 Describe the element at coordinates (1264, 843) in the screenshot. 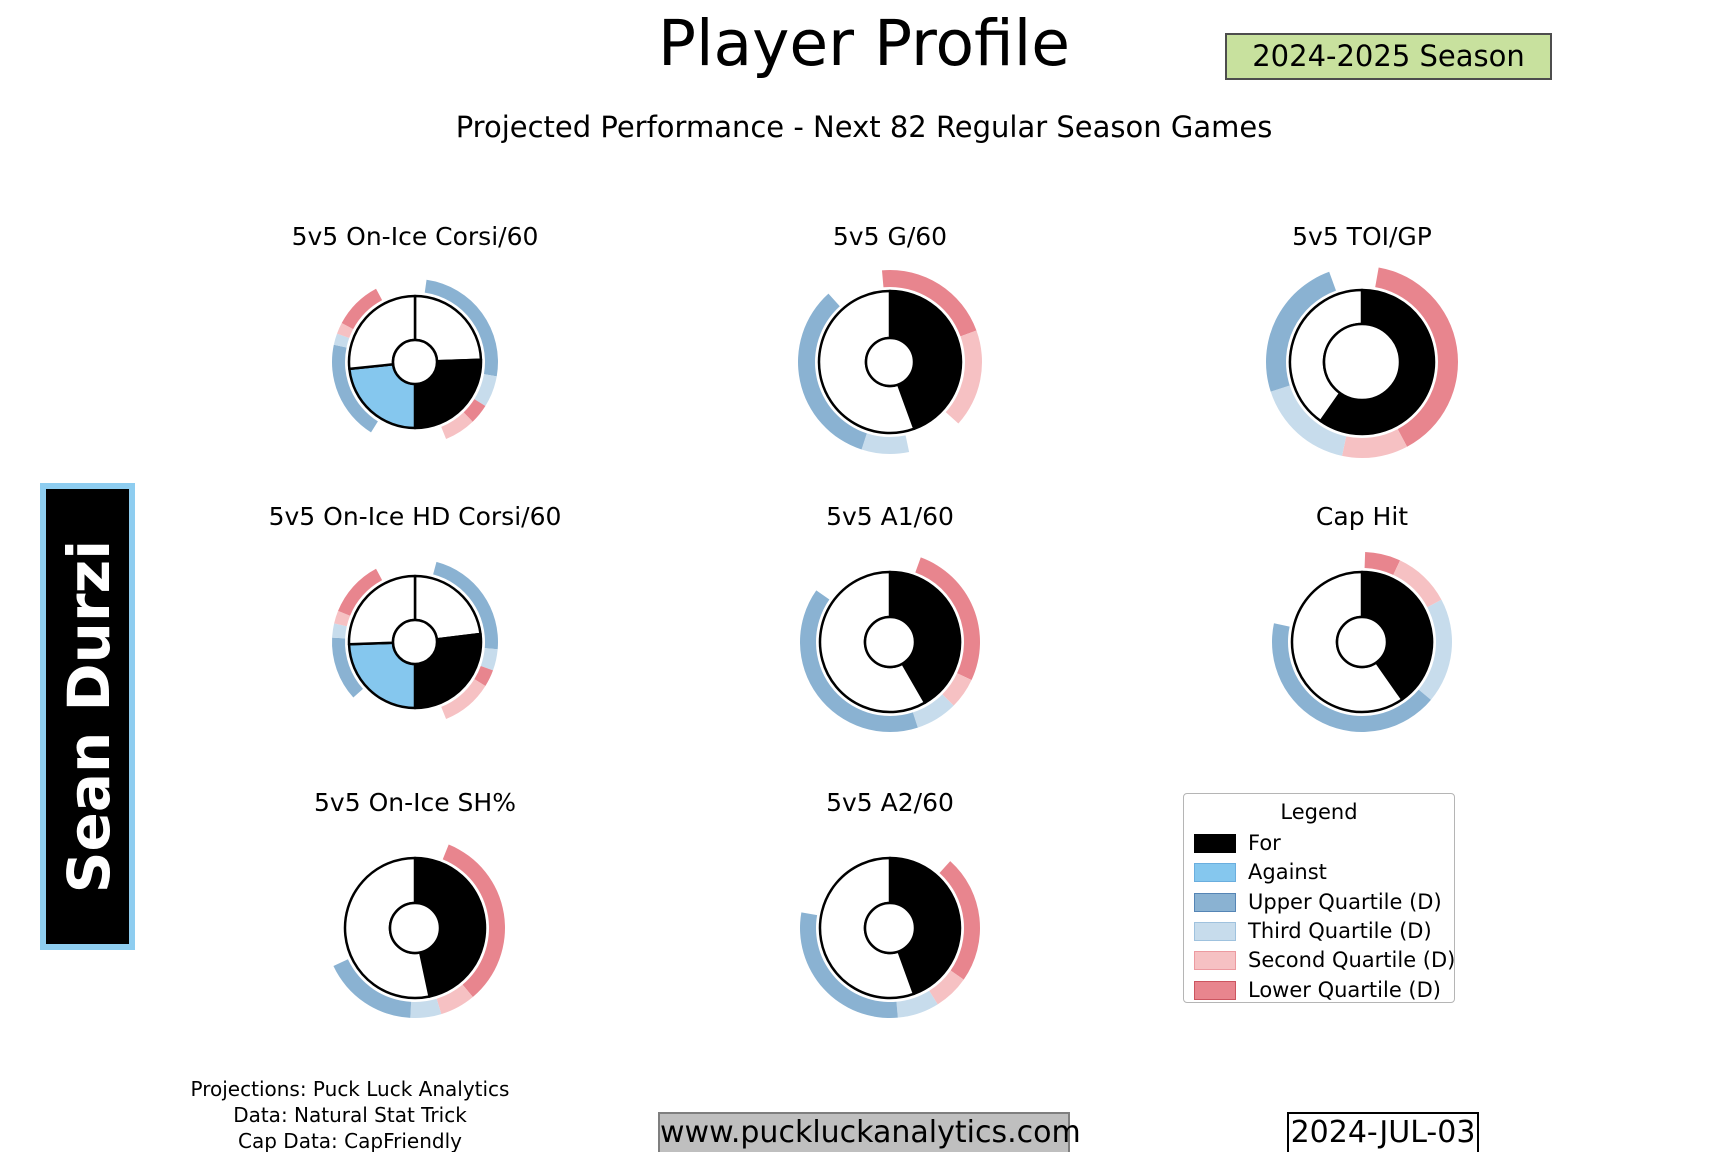

I see `legend-label: For` at that location.